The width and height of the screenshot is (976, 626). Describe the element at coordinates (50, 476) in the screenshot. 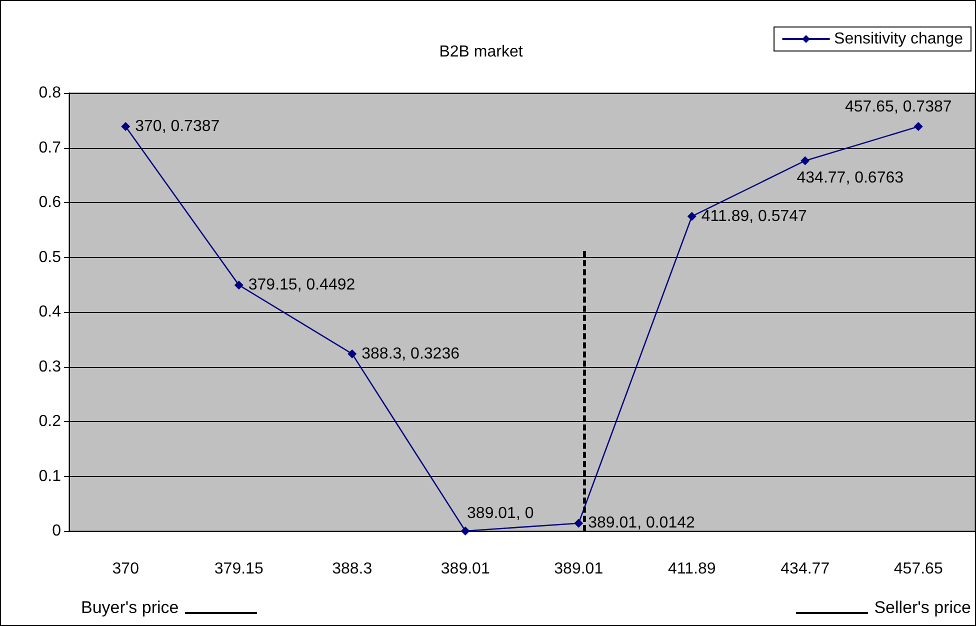

I see `y-tick-label: 0.1` at that location.